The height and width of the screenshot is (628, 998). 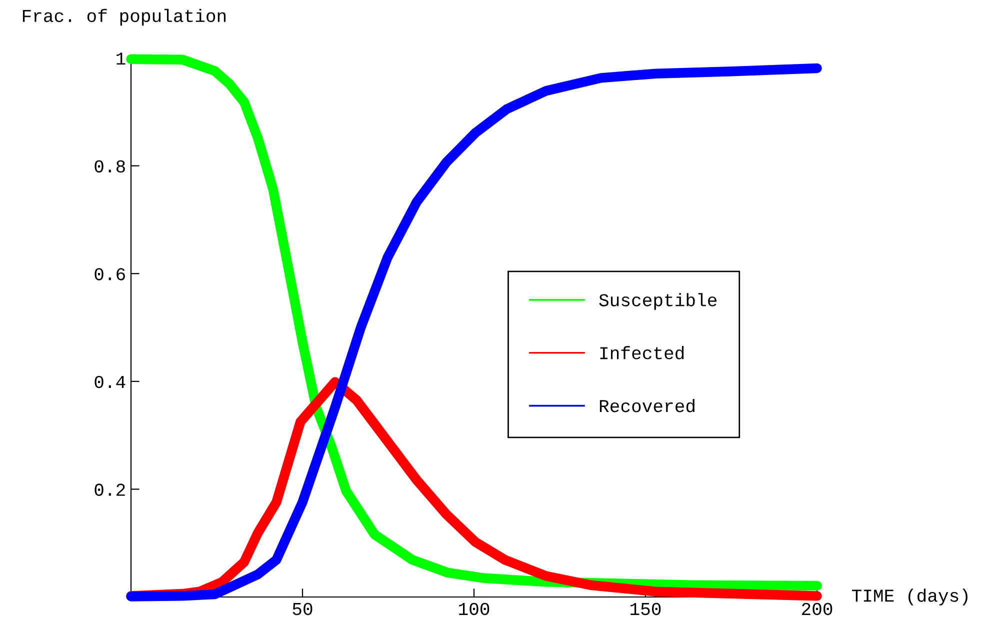 What do you see at coordinates (302, 609) in the screenshot?
I see `x-tick-label: 50` at bounding box center [302, 609].